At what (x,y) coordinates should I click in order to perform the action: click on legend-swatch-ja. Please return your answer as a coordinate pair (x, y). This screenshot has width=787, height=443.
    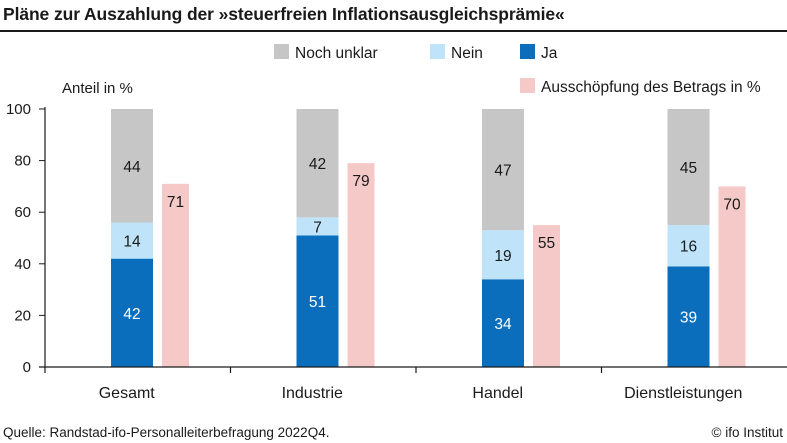
    Looking at the image, I should click on (527, 51).